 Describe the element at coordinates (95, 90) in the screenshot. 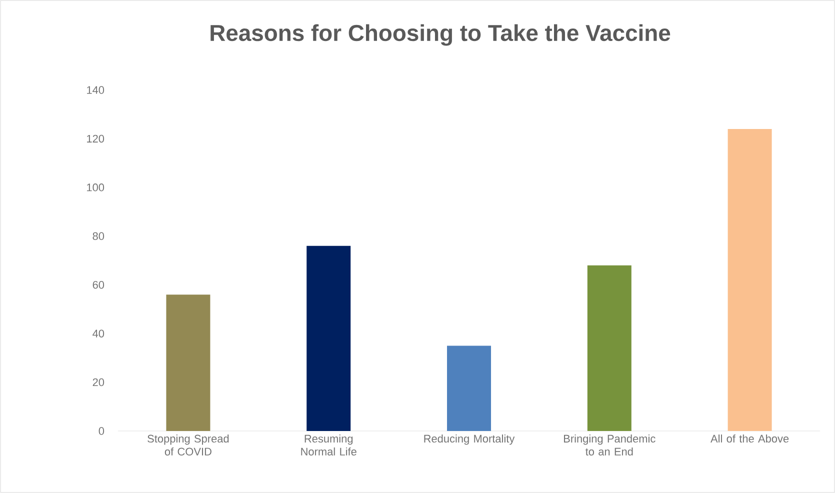

I see `y-tick-label: 140` at that location.